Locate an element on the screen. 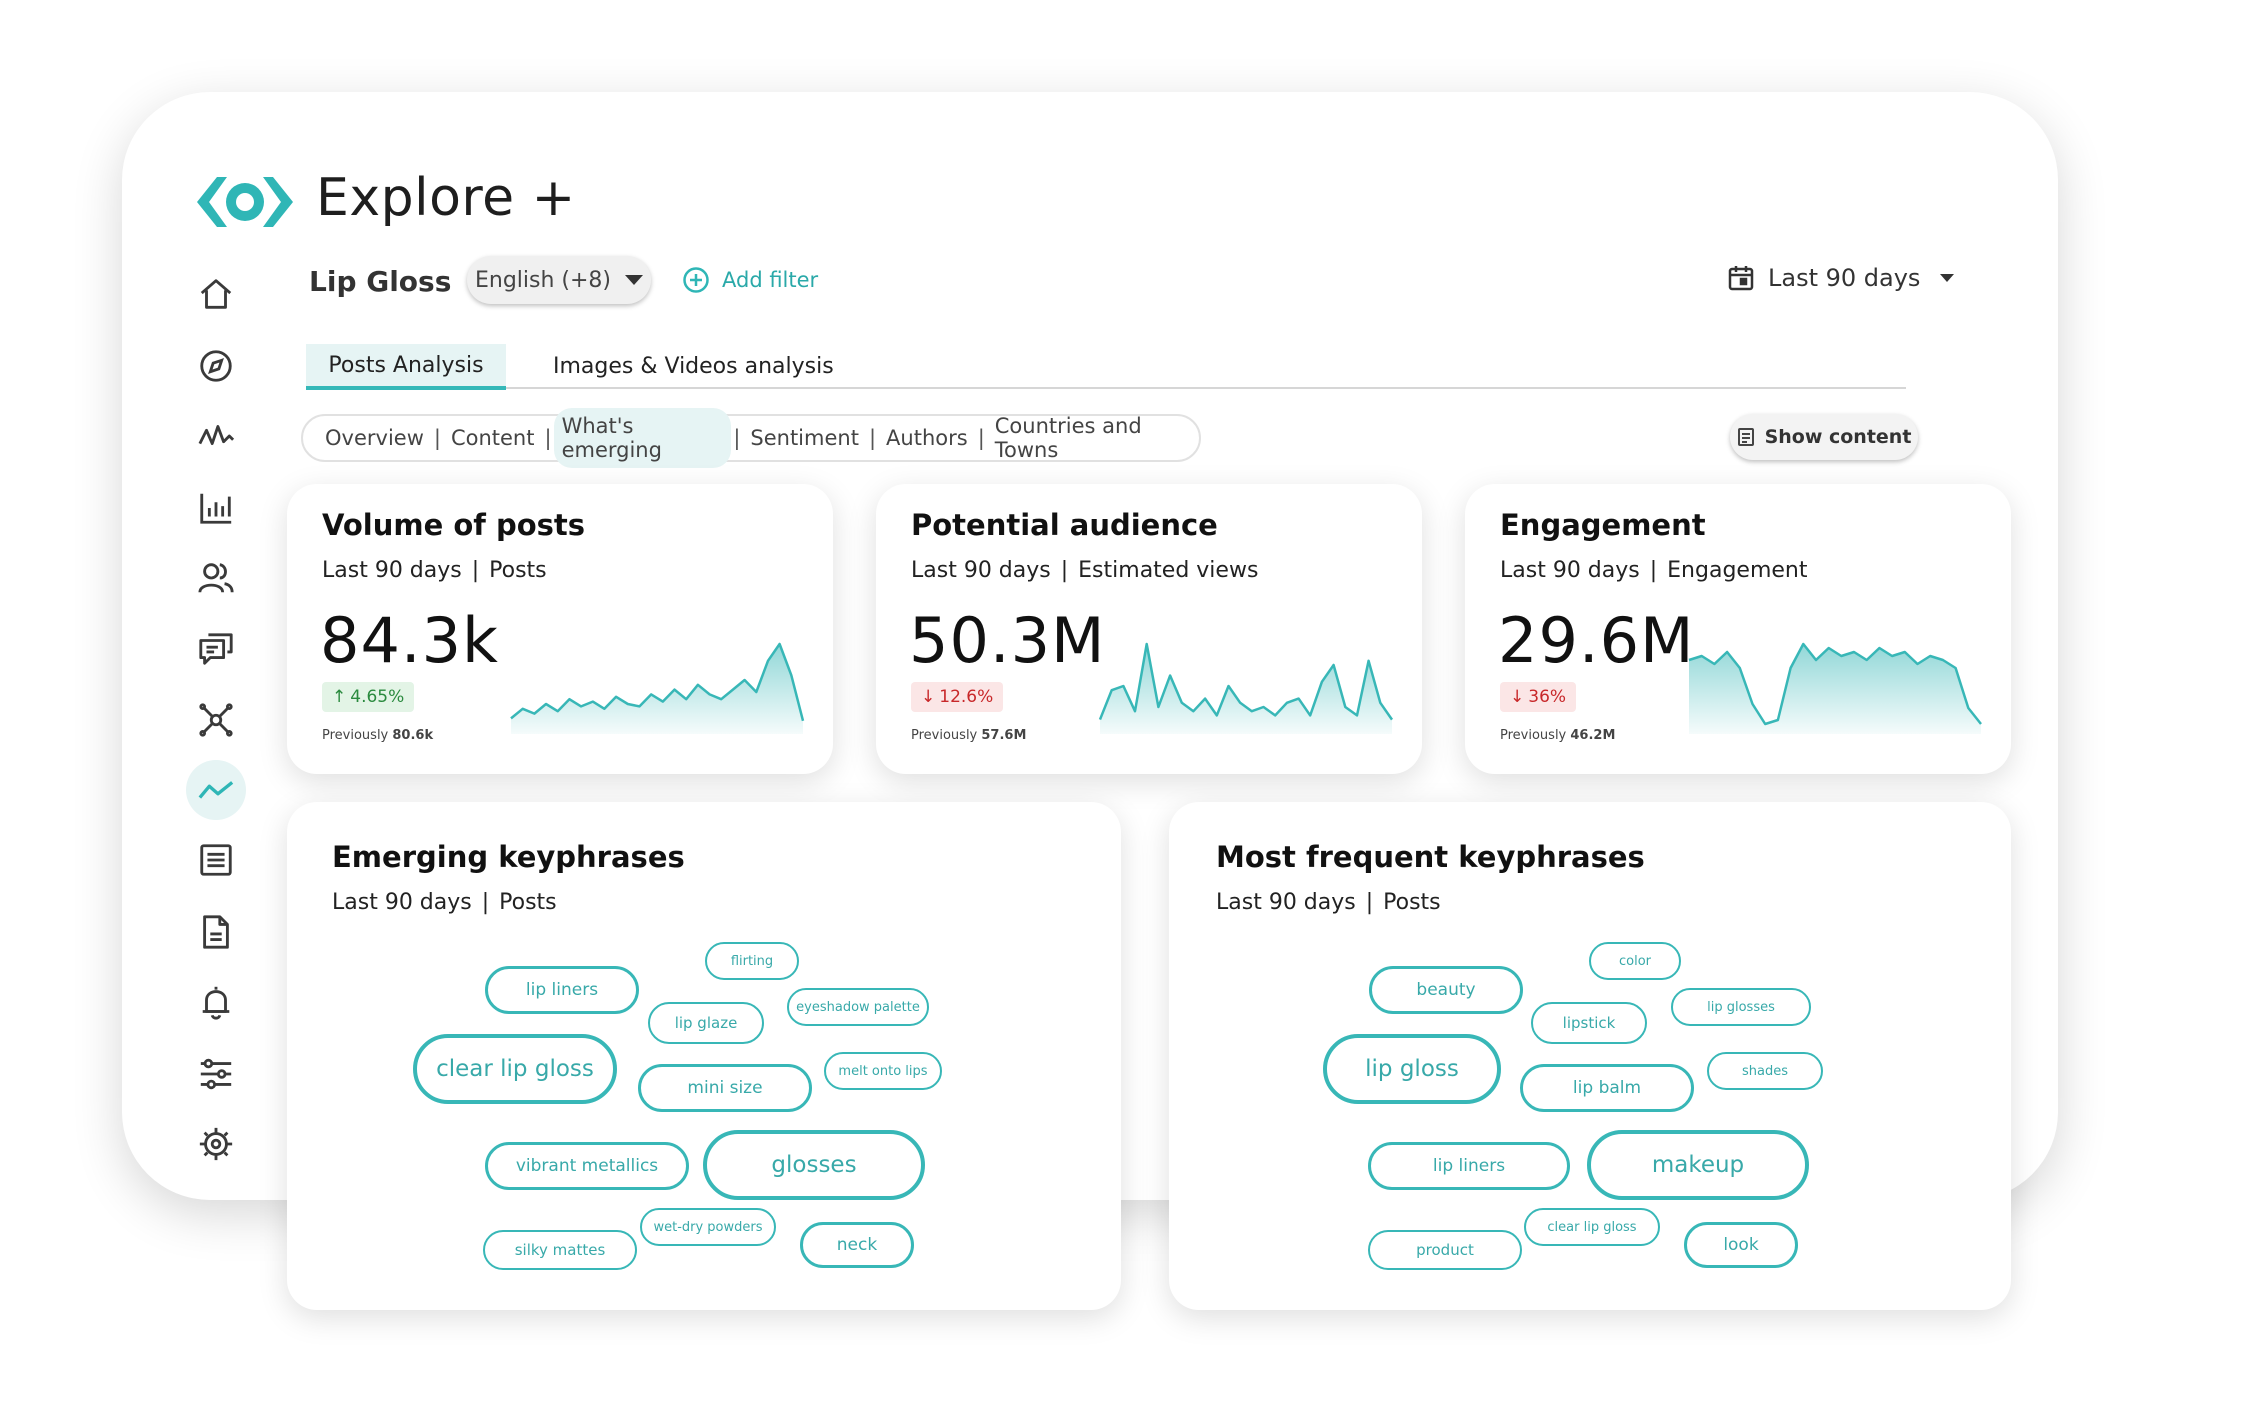 The width and height of the screenshot is (2250, 1405). arrow-up-icon: ↑ is located at coordinates (339, 697).